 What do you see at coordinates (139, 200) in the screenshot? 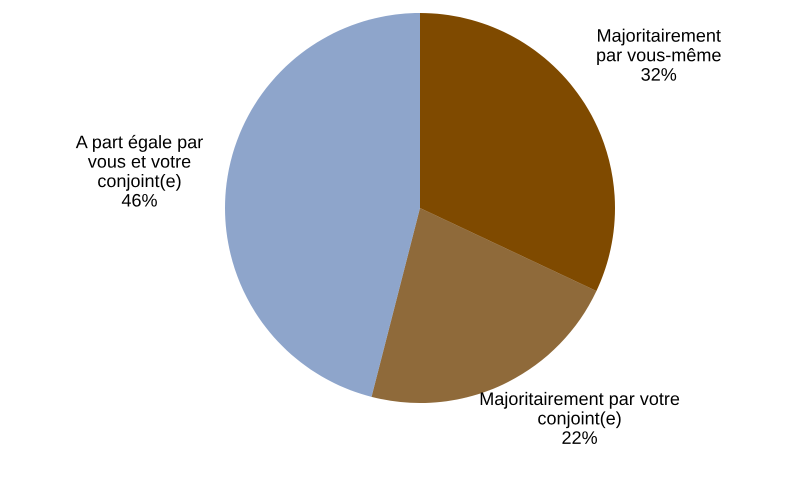
I see `data-label: 46%` at bounding box center [139, 200].